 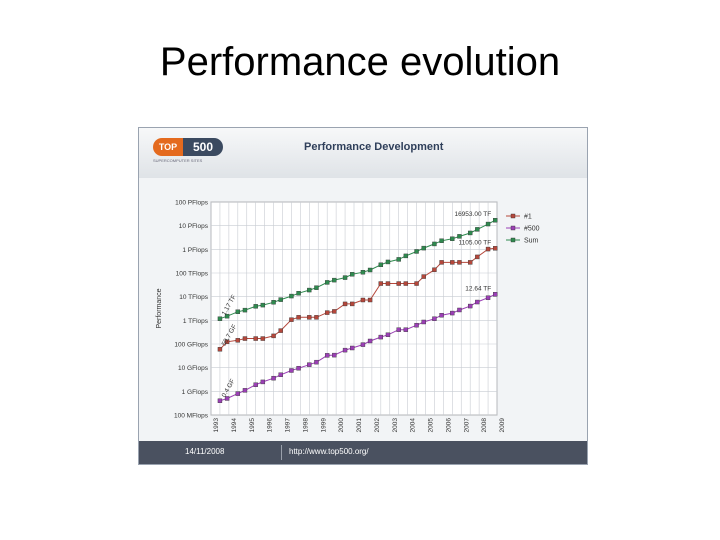 I want to click on logo-subtitle: SUPERCOMPUTER SITES, so click(x=178, y=160).